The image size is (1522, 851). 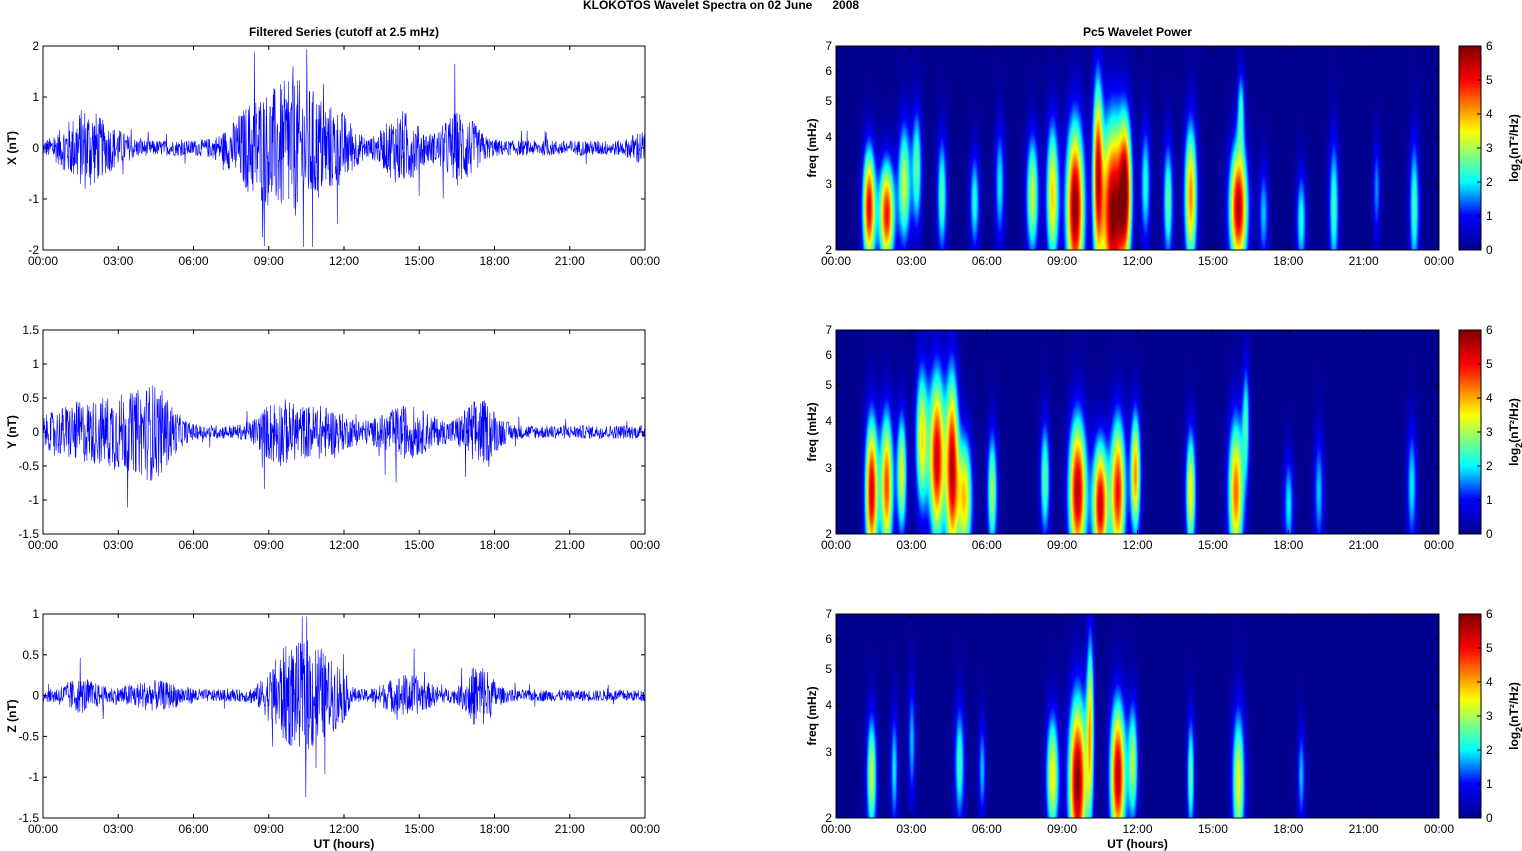 I want to click on colorbar-tick-label: 5, so click(x=1489, y=648).